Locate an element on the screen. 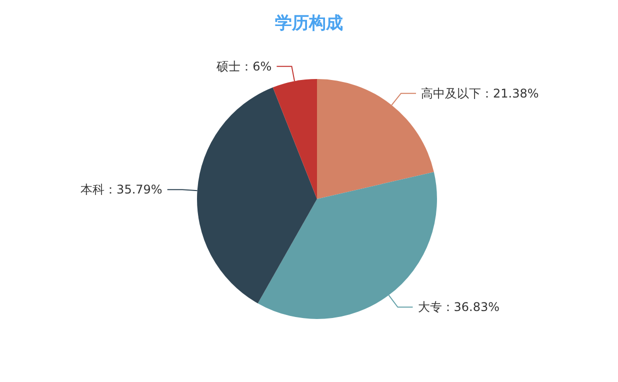  slice-label: 硕士：6% is located at coordinates (244, 66).